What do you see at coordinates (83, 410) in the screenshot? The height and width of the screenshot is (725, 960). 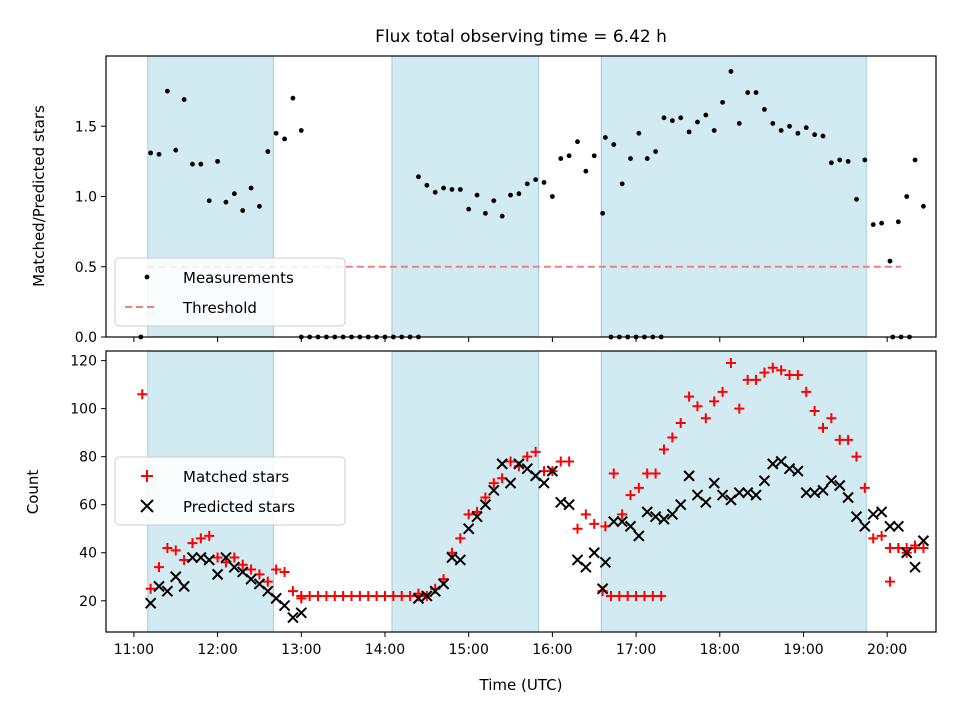 I see `y-tick-label: 100` at bounding box center [83, 410].